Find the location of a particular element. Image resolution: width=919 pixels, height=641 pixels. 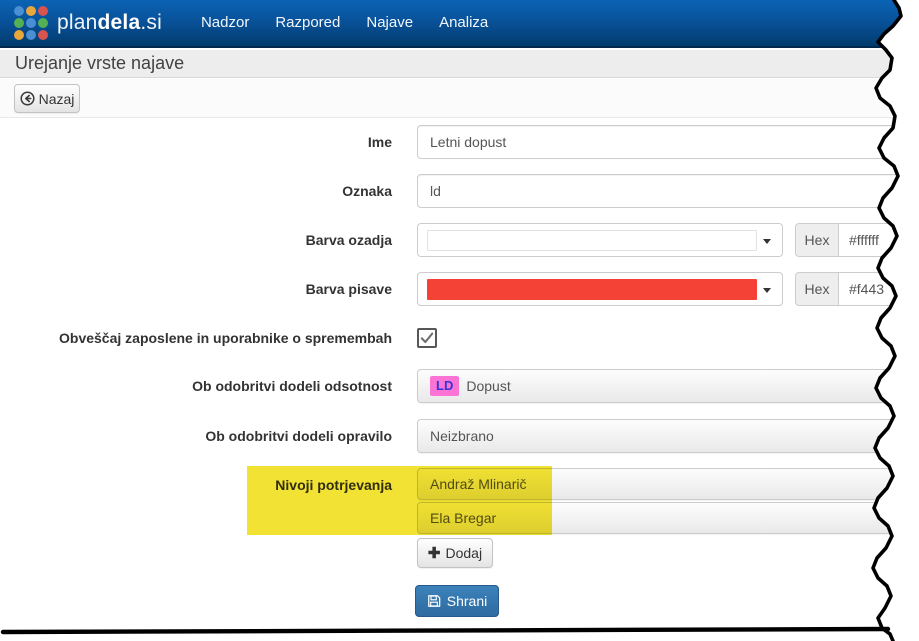

approval-level-1-value: Andraž Mlinarič is located at coordinates (478, 484).